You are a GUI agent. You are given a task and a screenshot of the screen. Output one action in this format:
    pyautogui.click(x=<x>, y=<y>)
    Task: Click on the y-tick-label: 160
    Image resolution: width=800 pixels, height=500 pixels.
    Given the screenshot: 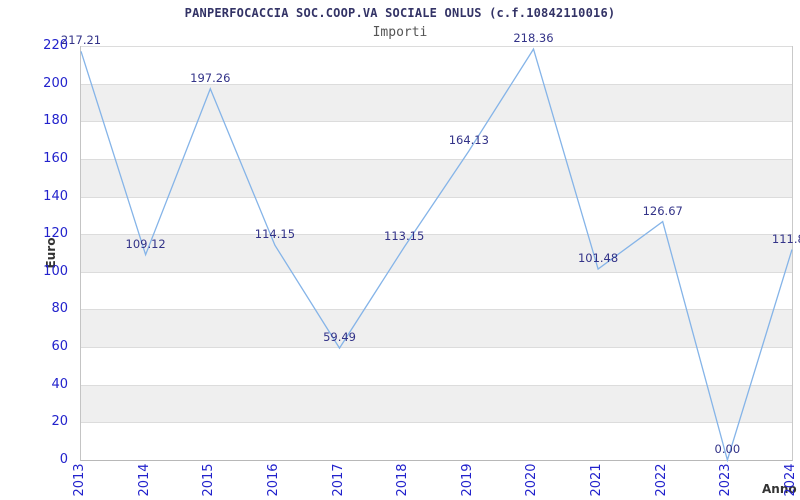 What is the action you would take?
    pyautogui.click(x=55, y=158)
    